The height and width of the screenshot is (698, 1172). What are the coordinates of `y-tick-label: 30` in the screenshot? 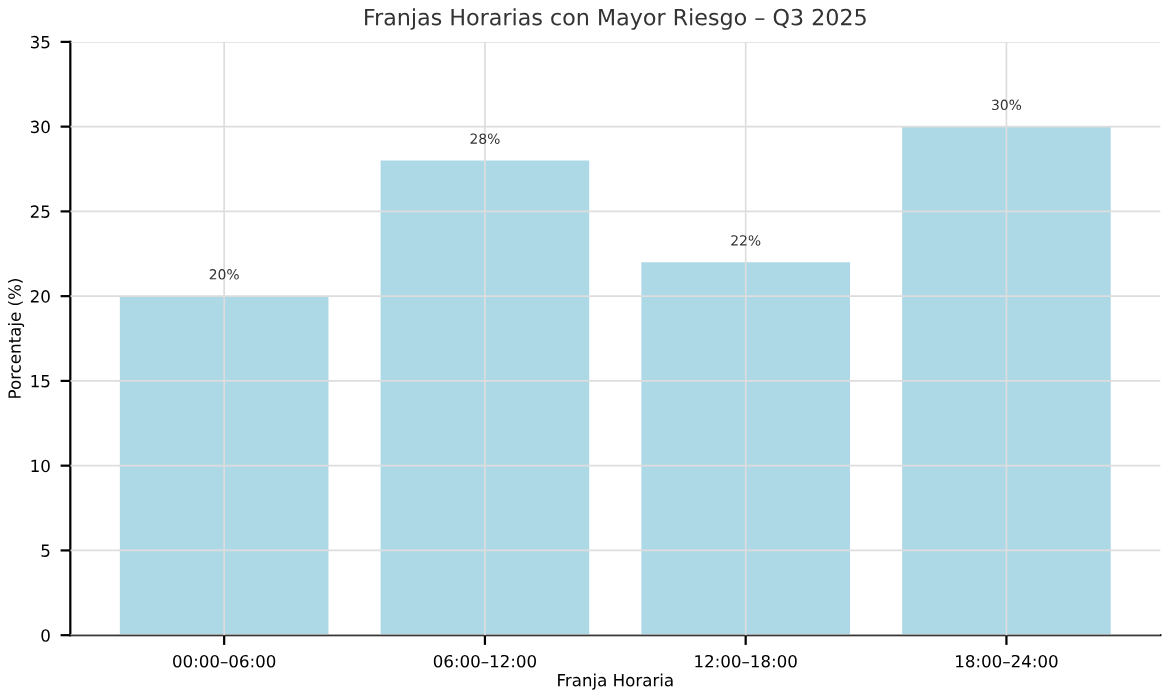 It's located at (40, 127).